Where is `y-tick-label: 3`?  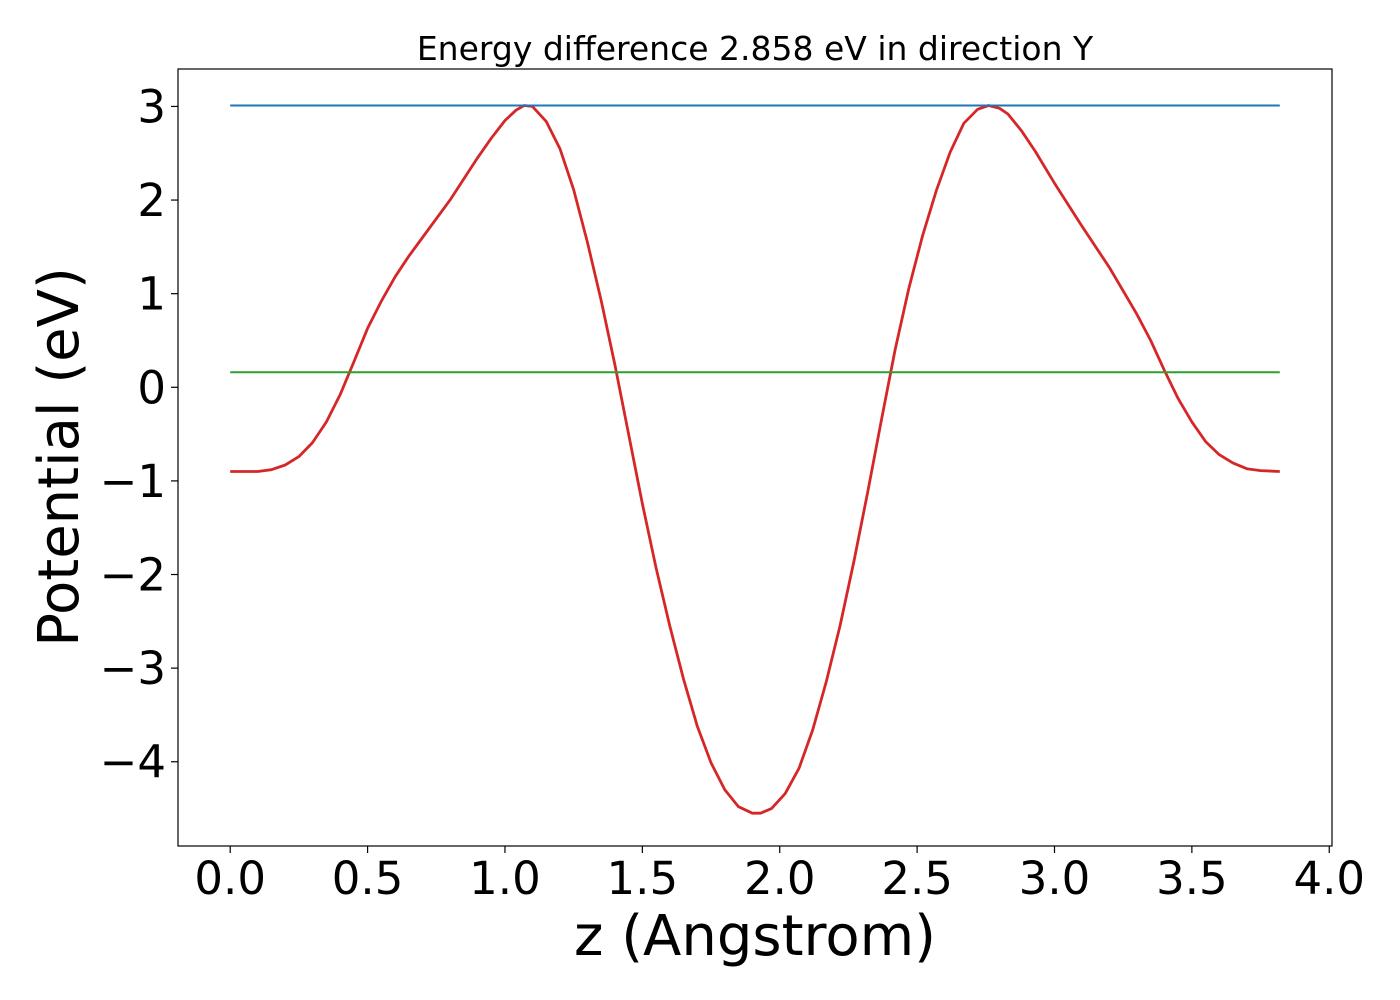
y-tick-label: 3 is located at coordinates (151, 106).